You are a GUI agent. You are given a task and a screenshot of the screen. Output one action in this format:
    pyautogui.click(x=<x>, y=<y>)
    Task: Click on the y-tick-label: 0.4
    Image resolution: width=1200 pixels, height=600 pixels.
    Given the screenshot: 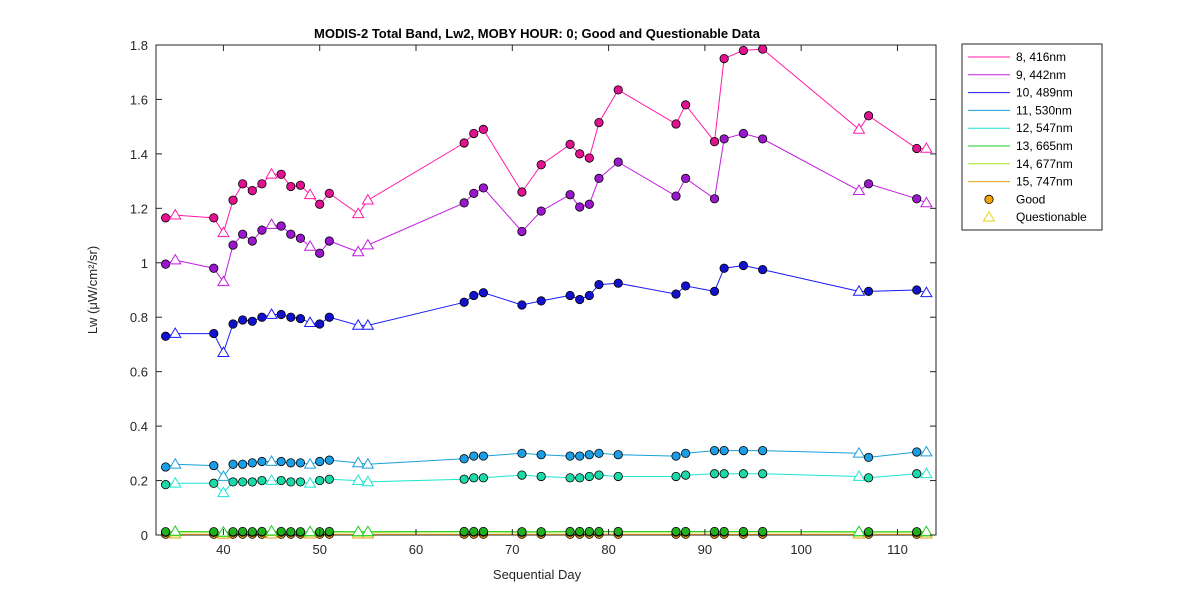 What is the action you would take?
    pyautogui.click(x=139, y=426)
    